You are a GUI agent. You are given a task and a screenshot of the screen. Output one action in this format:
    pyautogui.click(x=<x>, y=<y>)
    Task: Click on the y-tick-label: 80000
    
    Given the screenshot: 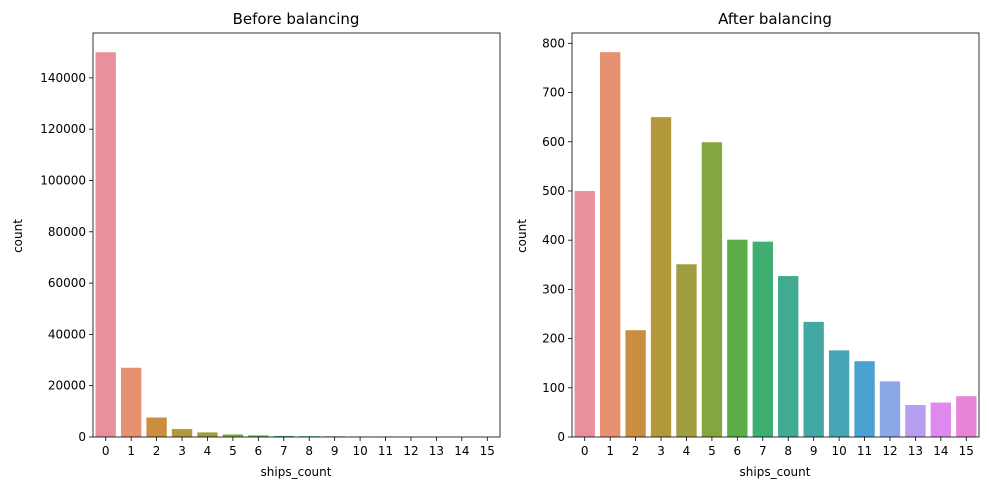 What is the action you would take?
    pyautogui.click(x=67, y=232)
    